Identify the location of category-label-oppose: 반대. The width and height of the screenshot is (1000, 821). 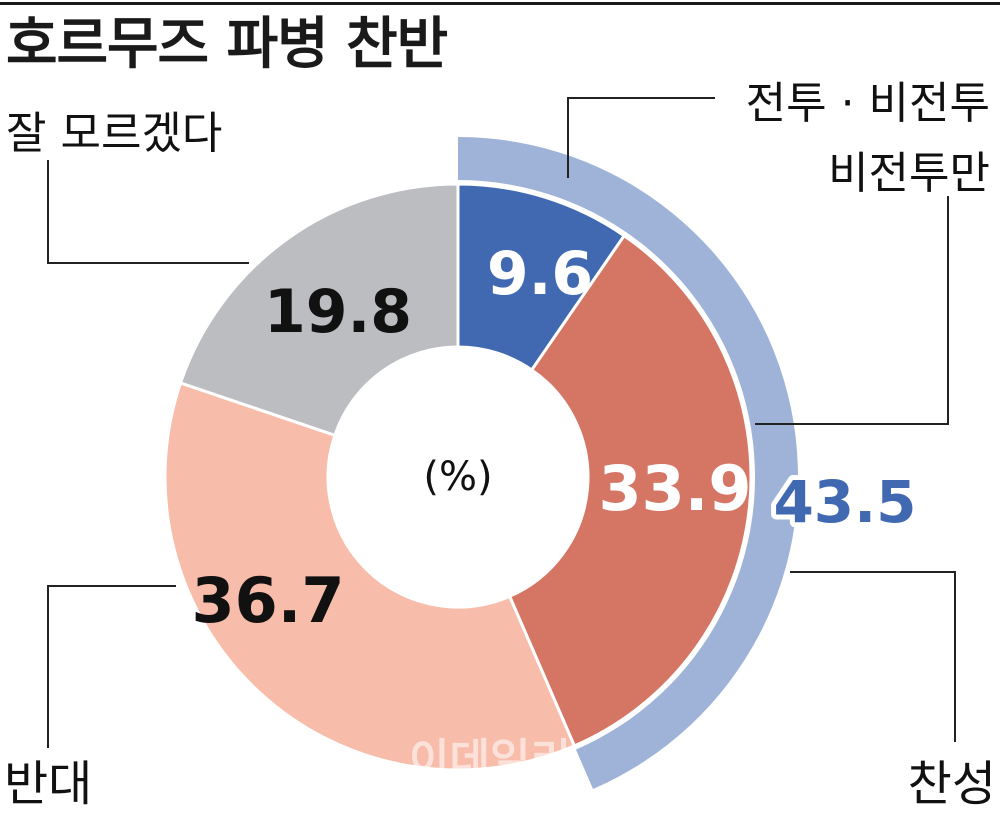
(48, 784).